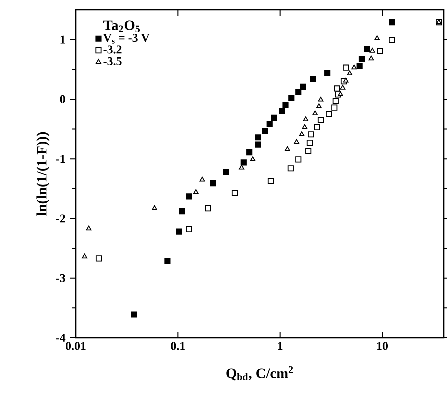  What do you see at coordinates (43, 174) in the screenshot?
I see `y-axis-title: ln(ln(1/(1-F)))` at bounding box center [43, 174].